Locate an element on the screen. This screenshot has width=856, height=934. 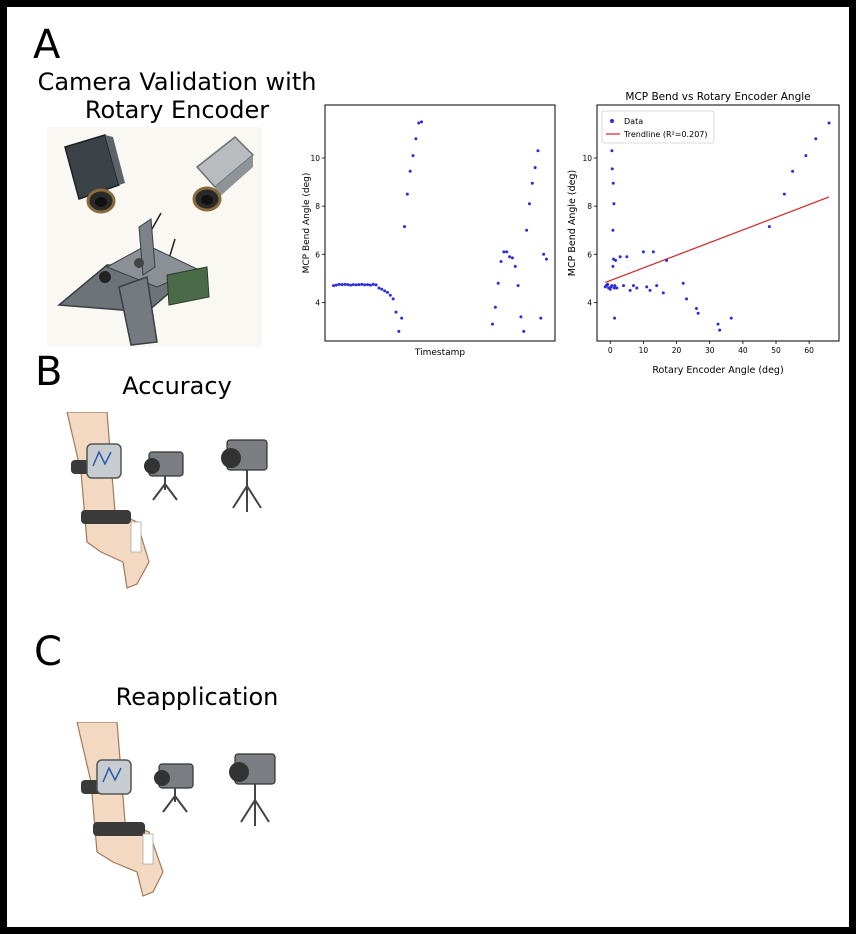
wrist-device-accuracy-illustration is located at coordinates (167, 500).